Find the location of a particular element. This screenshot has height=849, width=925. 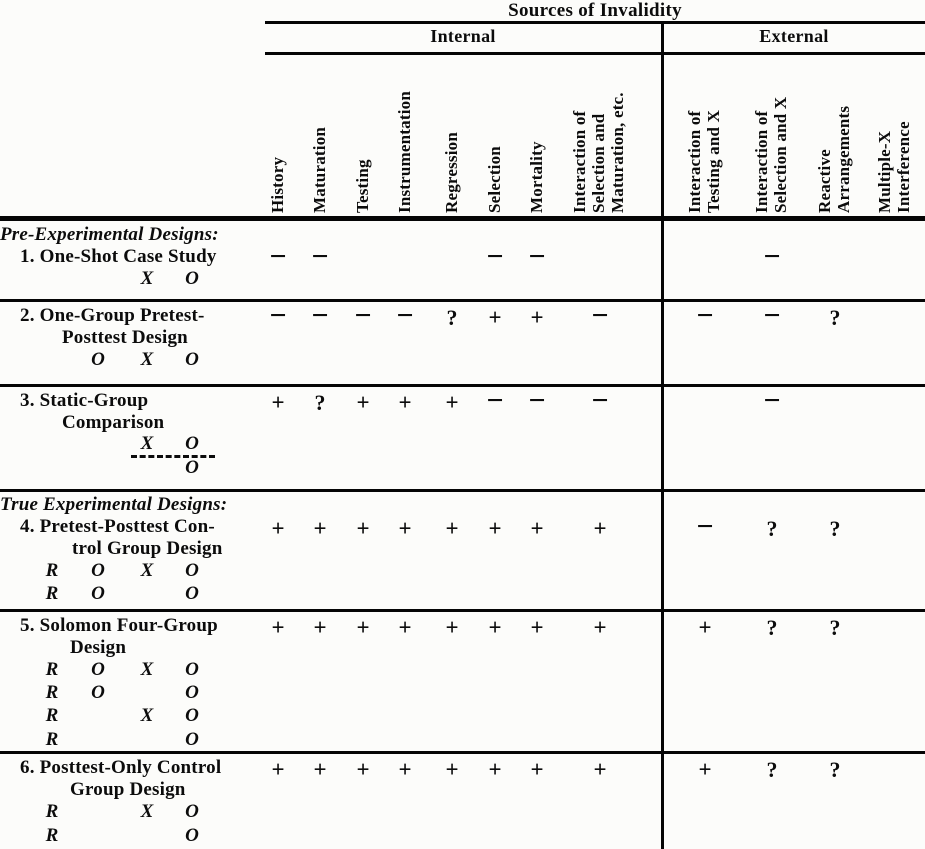

internal-external-divider is located at coordinates (662, 436).